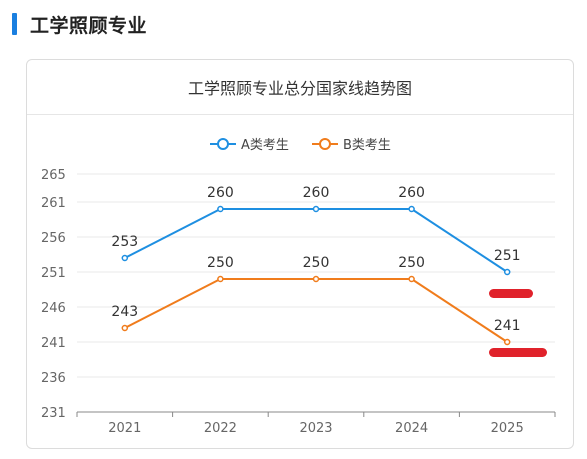  What do you see at coordinates (223, 144) in the screenshot?
I see `legend-marker-a` at bounding box center [223, 144].